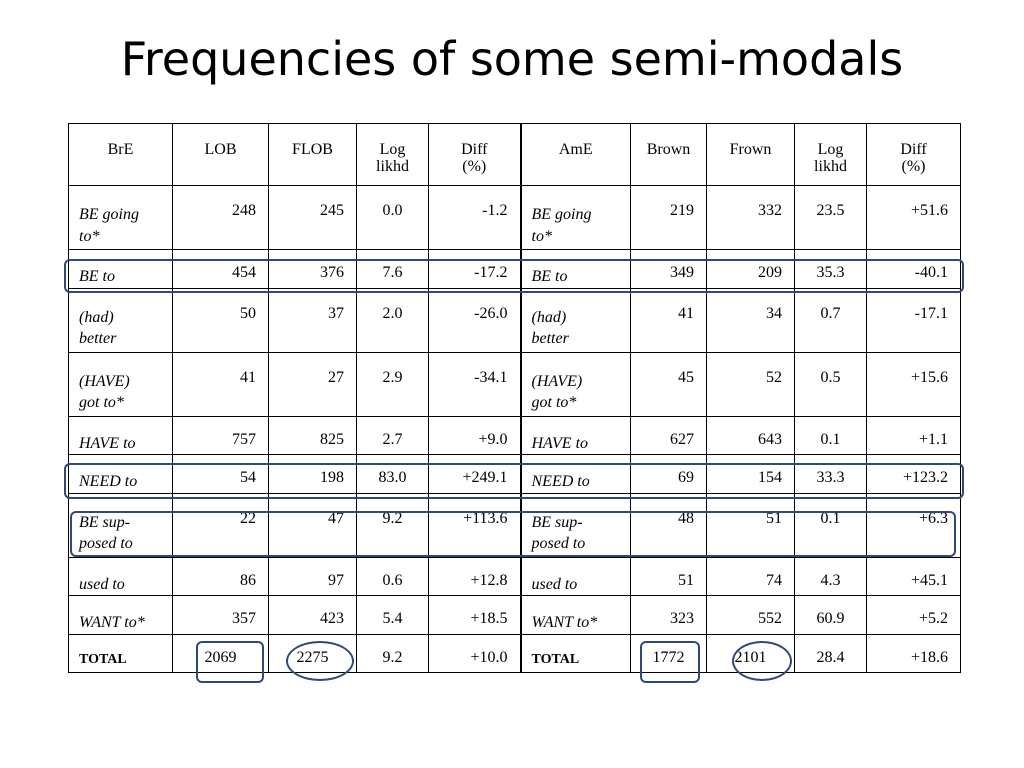  What do you see at coordinates (392, 576) in the screenshot?
I see `cell-log-likhd: 0.6` at bounding box center [392, 576].